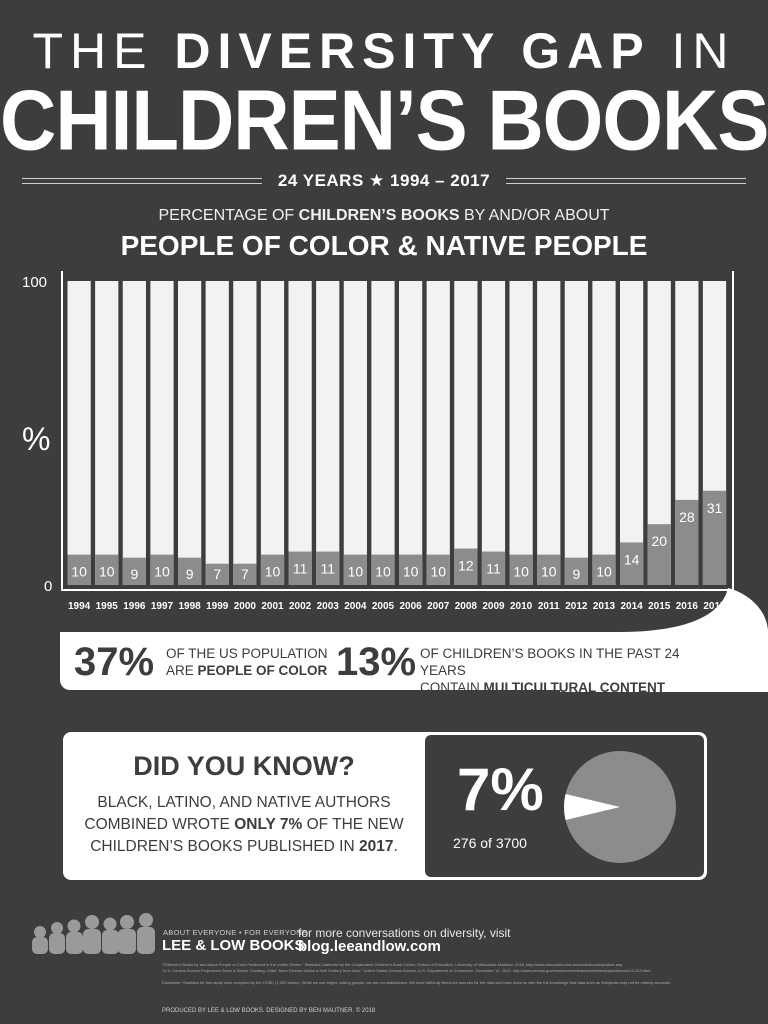 The image size is (768, 1024). I want to click on stat-number-population: 37%, so click(114, 662).